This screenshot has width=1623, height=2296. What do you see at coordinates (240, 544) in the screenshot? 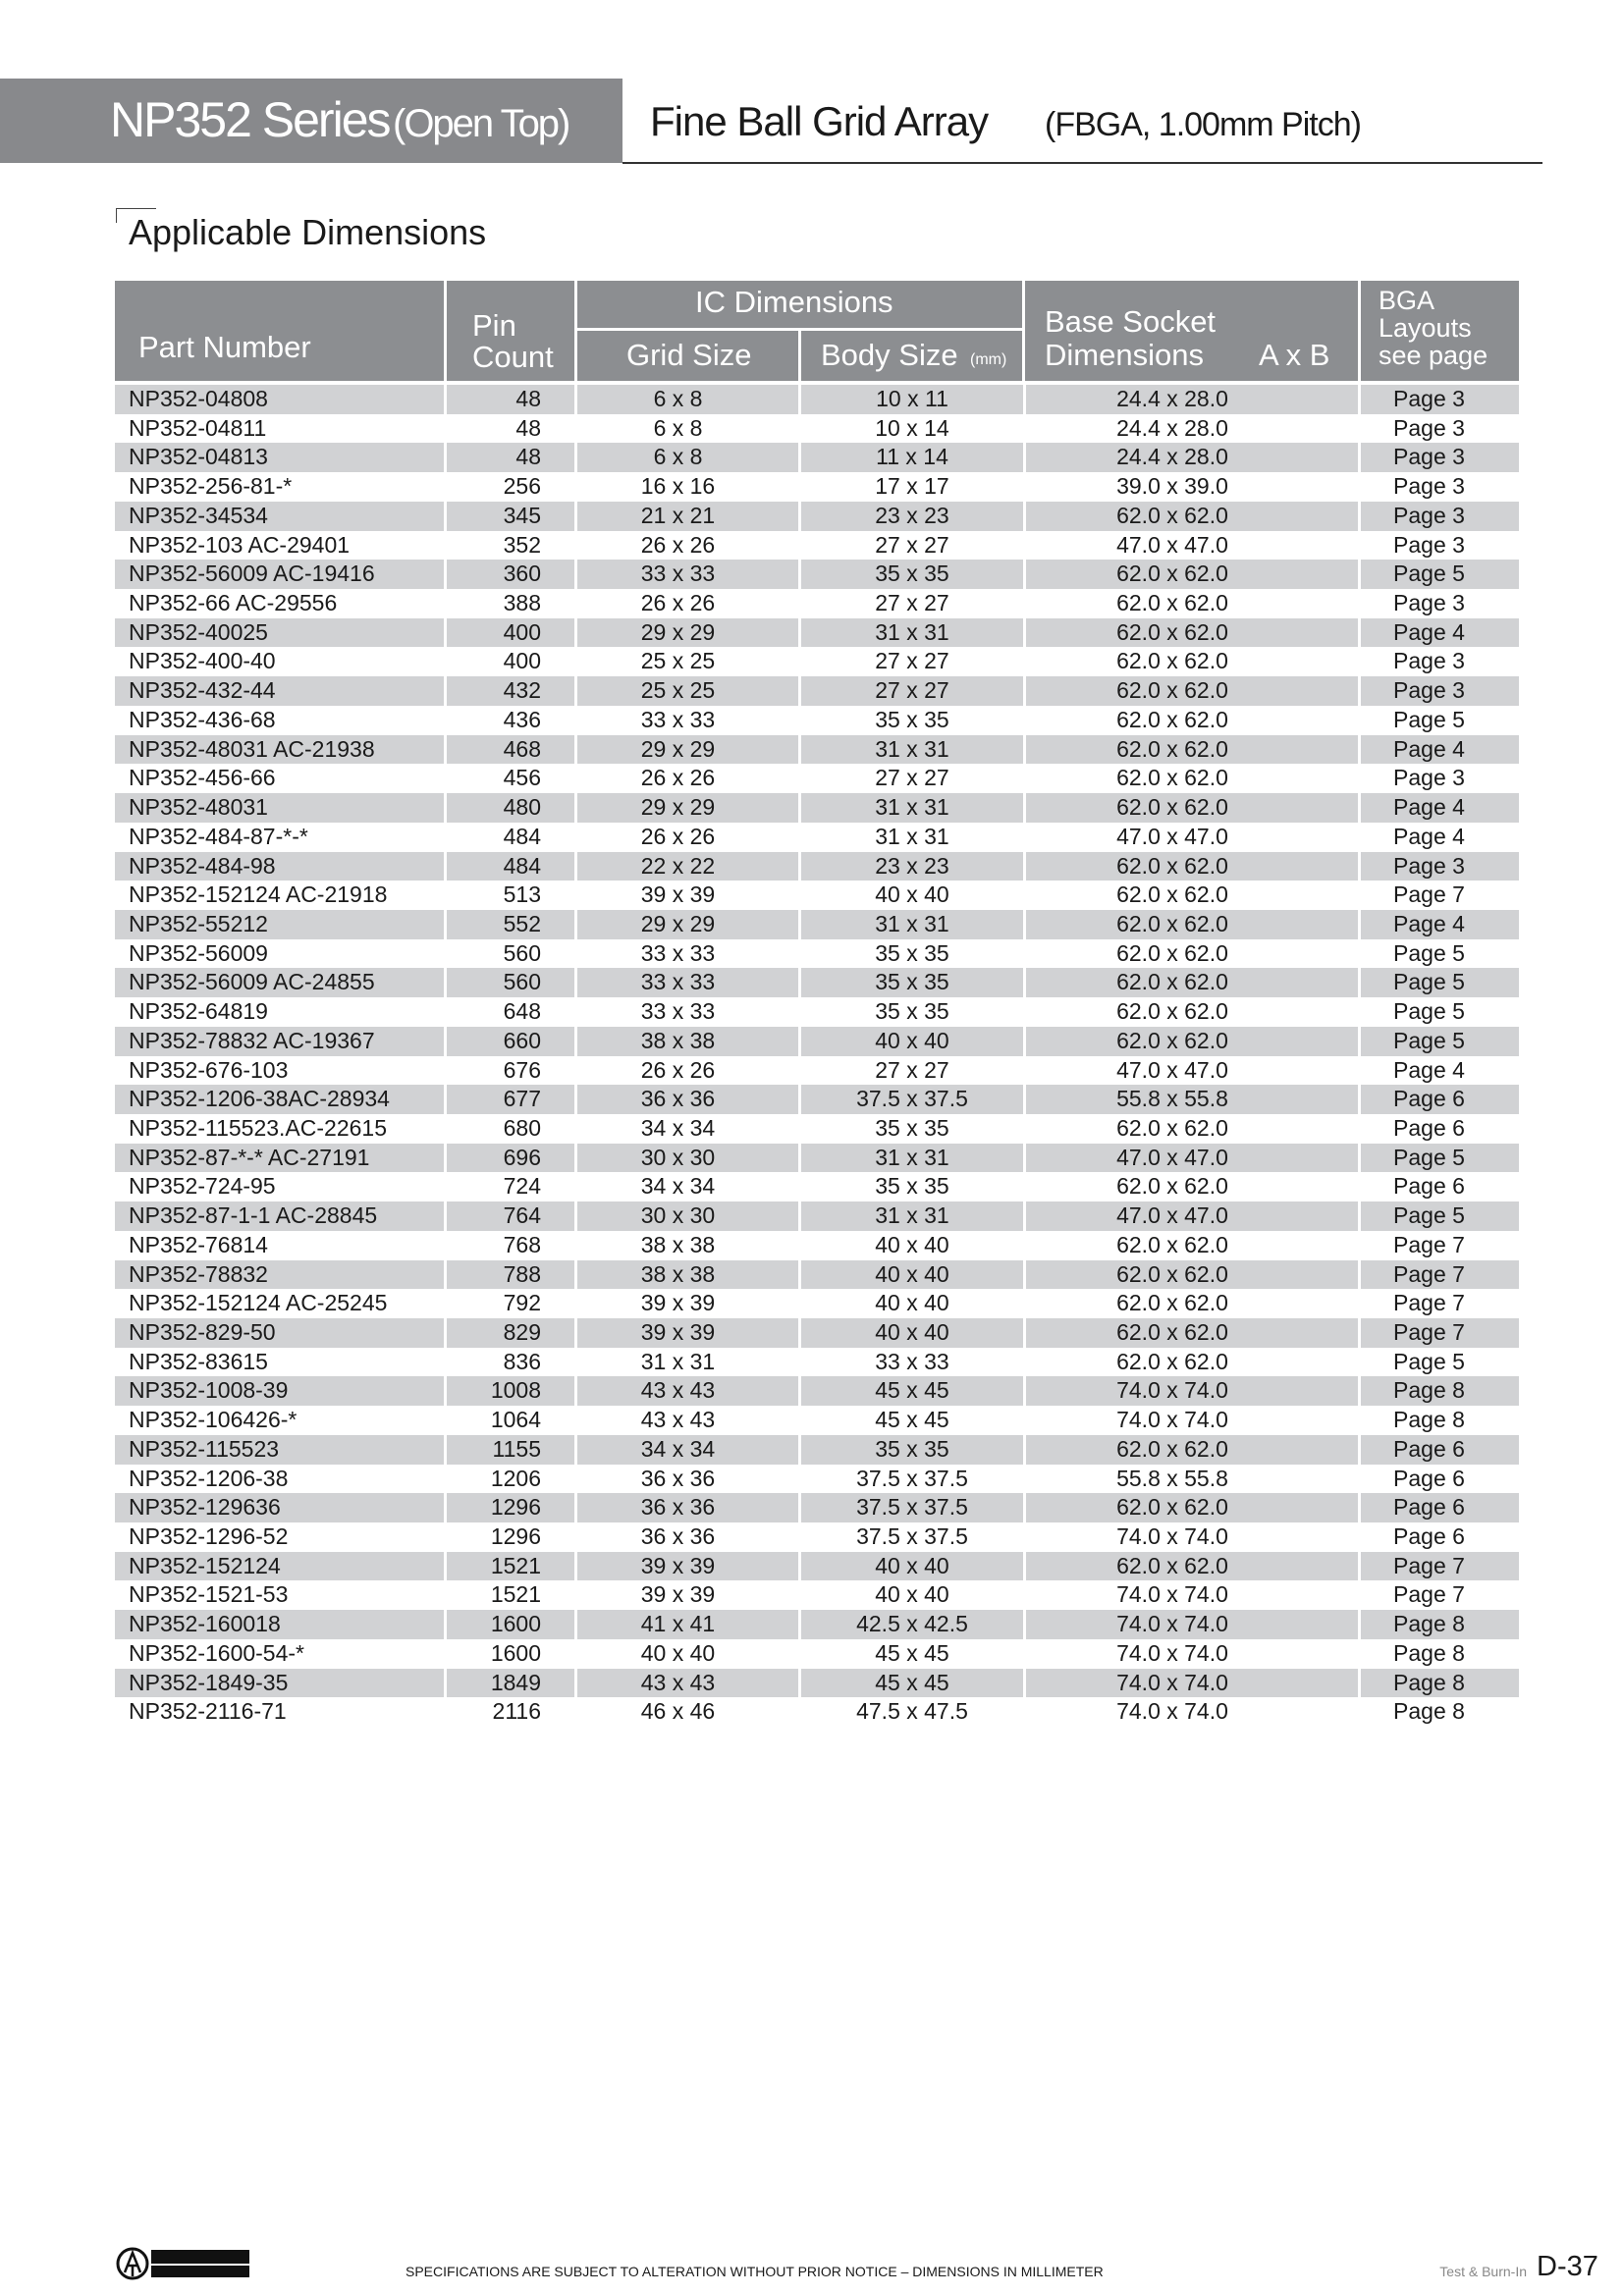
I see `cell-part-number: NP352-103 AC-29401` at bounding box center [240, 544].